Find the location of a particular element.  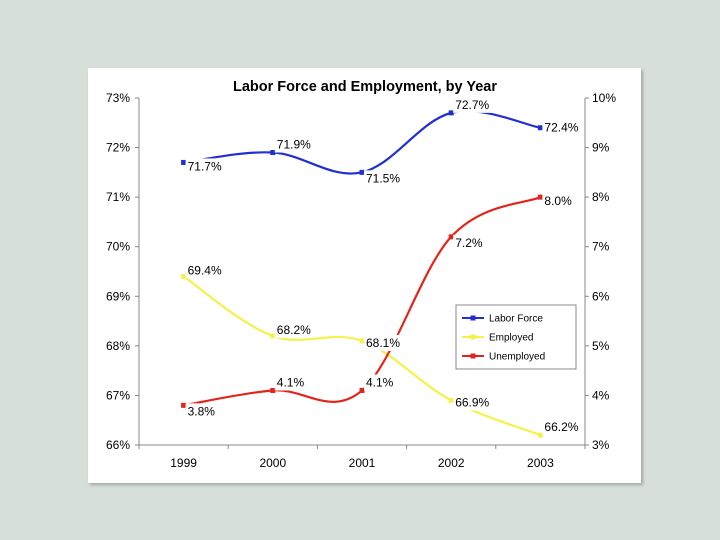

data-label-labor-force: 72.7% is located at coordinates (472, 105).